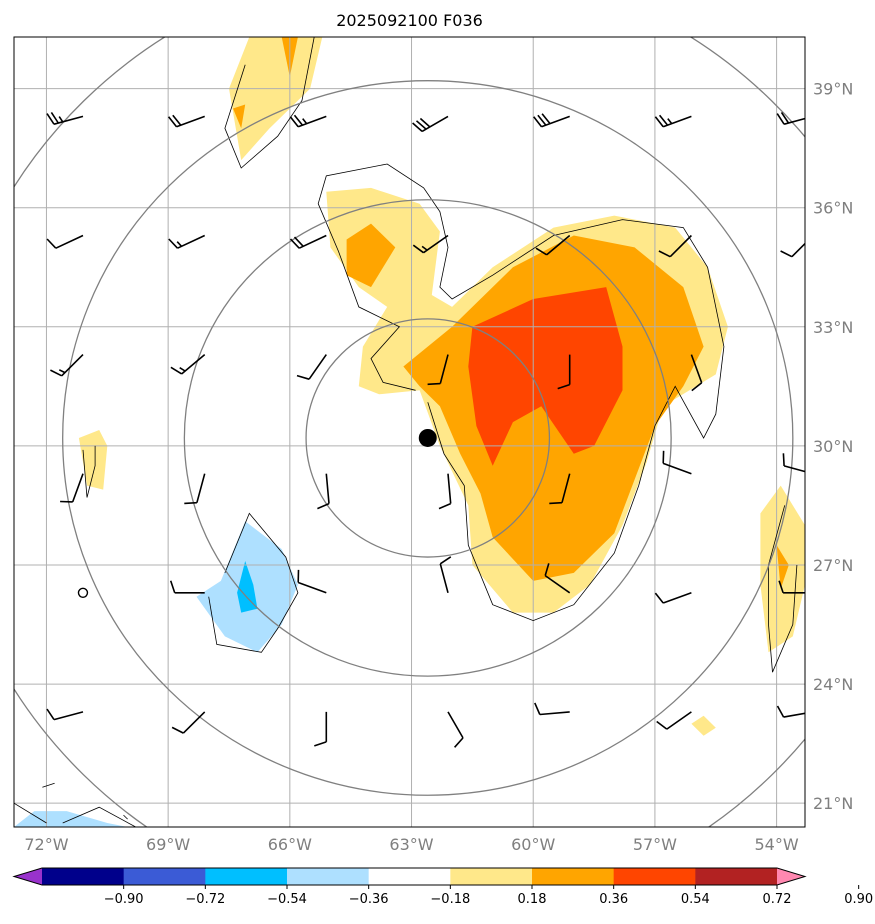 This screenshot has width=875, height=924. Describe the element at coordinates (46, 844) in the screenshot. I see `lon-tick-label: 72°W` at that location.